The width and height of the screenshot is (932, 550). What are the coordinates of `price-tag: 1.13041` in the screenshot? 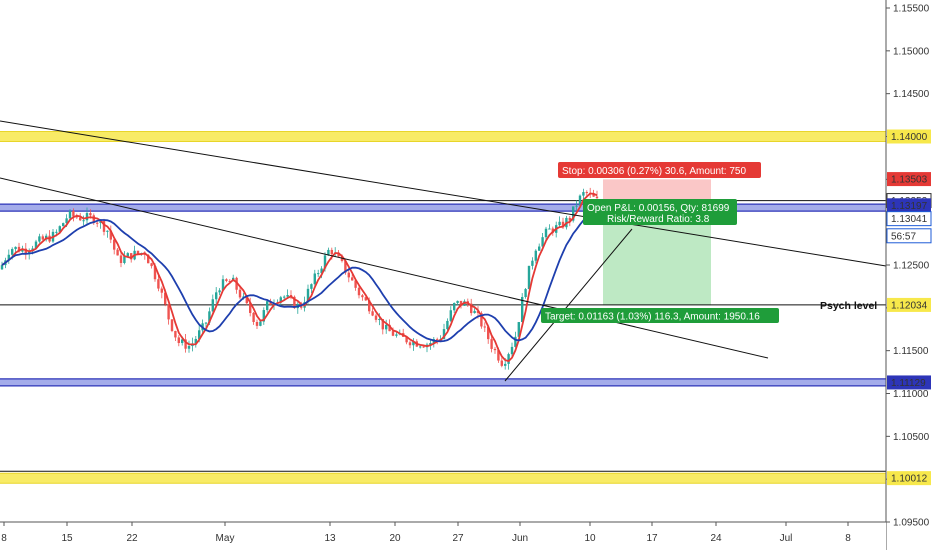 It's located at (909, 219).